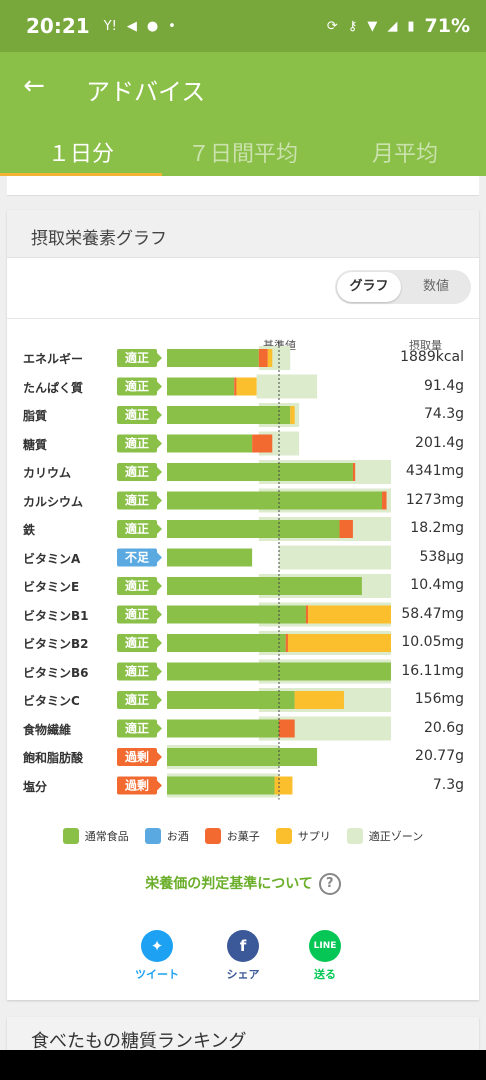  Describe the element at coordinates (53, 501) in the screenshot. I see `nutrient-name: カルシウム` at that location.